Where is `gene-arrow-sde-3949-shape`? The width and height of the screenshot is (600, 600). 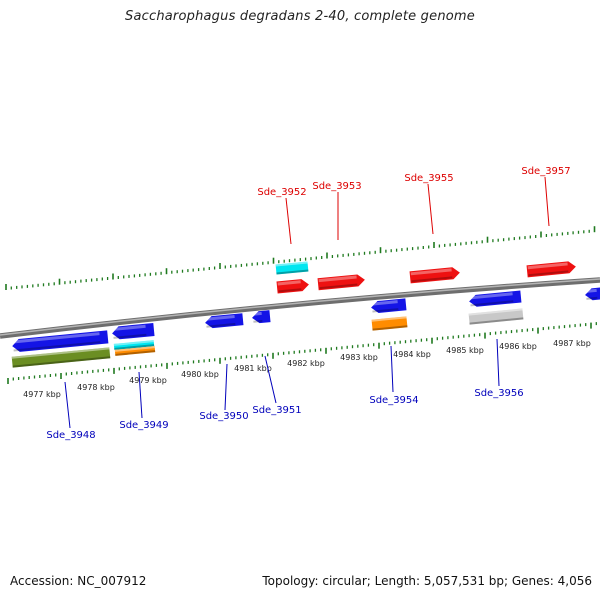
gene-arrow-sde-3949-shape is located at coordinates (133, 331).